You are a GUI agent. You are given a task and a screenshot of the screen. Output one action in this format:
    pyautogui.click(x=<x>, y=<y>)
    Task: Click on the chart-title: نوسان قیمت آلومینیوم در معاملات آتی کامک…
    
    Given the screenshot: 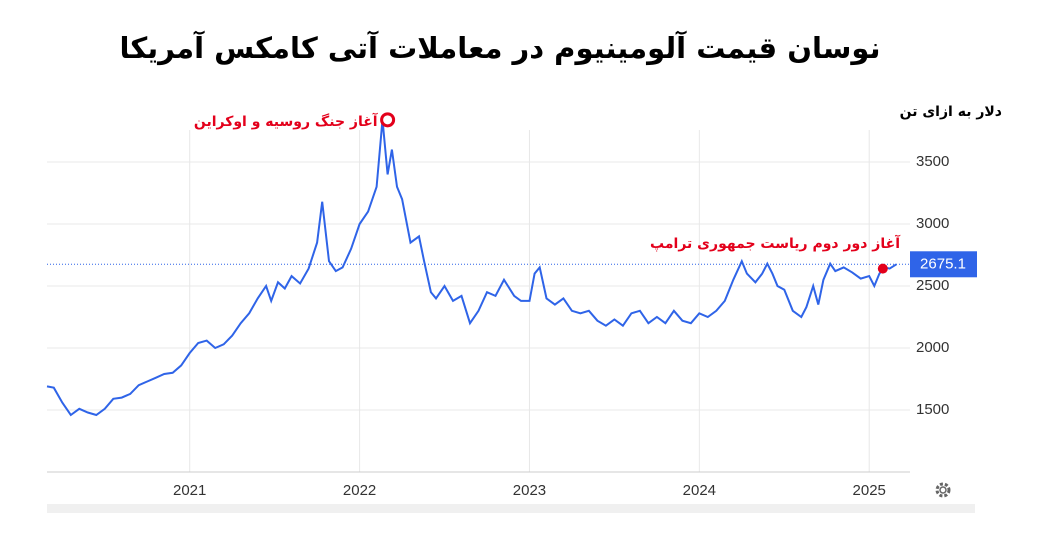 What is the action you would take?
    pyautogui.click(x=499, y=47)
    